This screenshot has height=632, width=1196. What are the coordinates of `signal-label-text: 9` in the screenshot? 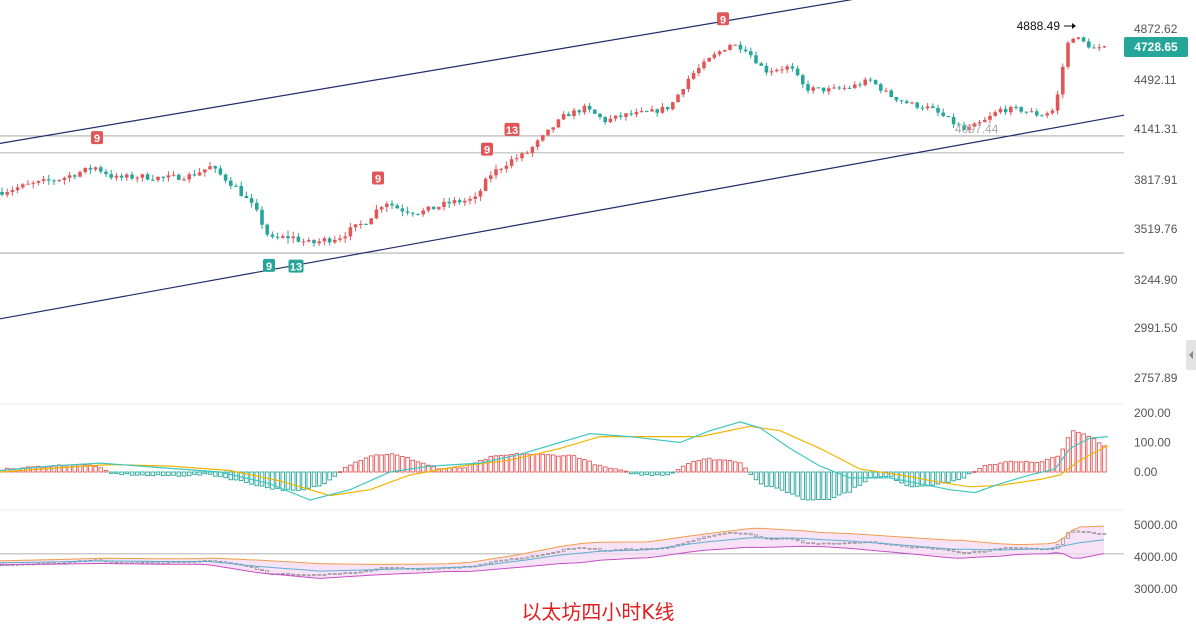 It's located at (269, 267).